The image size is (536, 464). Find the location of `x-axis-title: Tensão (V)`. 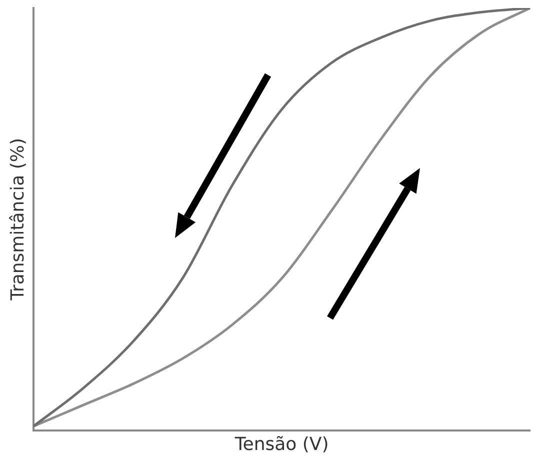

x-axis-title: Tensão (V) is located at coordinates (281, 444).